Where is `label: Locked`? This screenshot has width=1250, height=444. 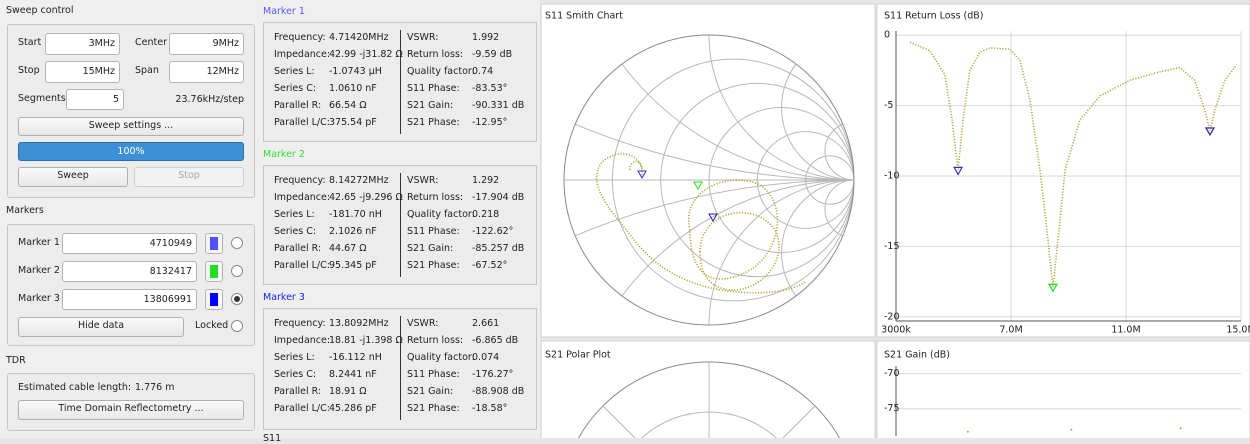
label: Locked is located at coordinates (212, 325).